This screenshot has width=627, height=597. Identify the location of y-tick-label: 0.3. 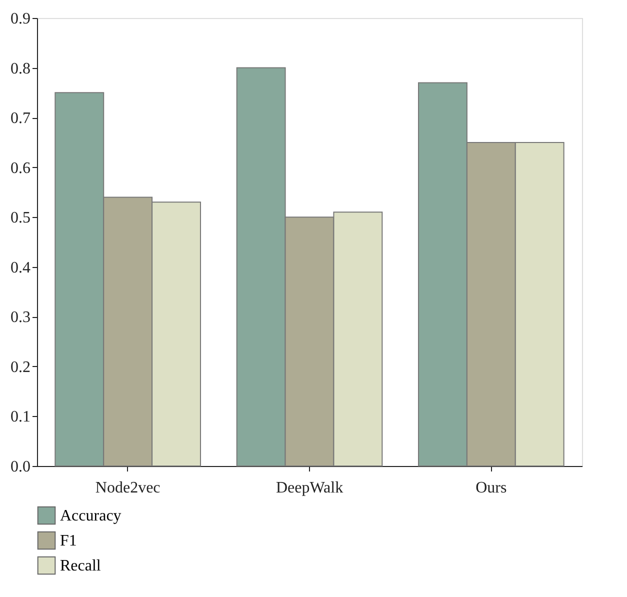
(20, 317).